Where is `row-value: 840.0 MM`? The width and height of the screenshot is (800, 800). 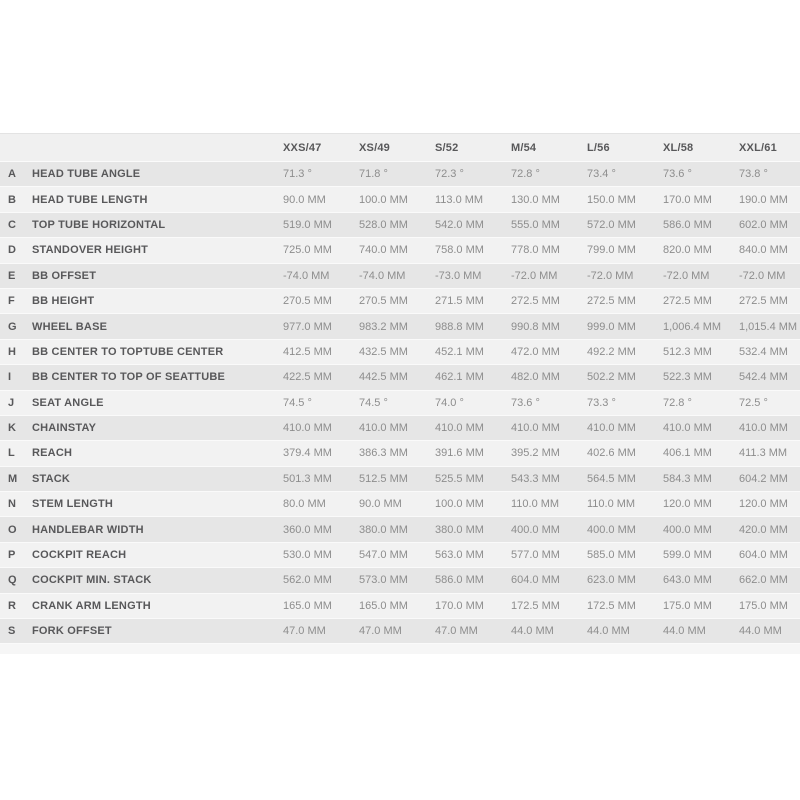
row-value: 840.0 MM is located at coordinates (769, 250).